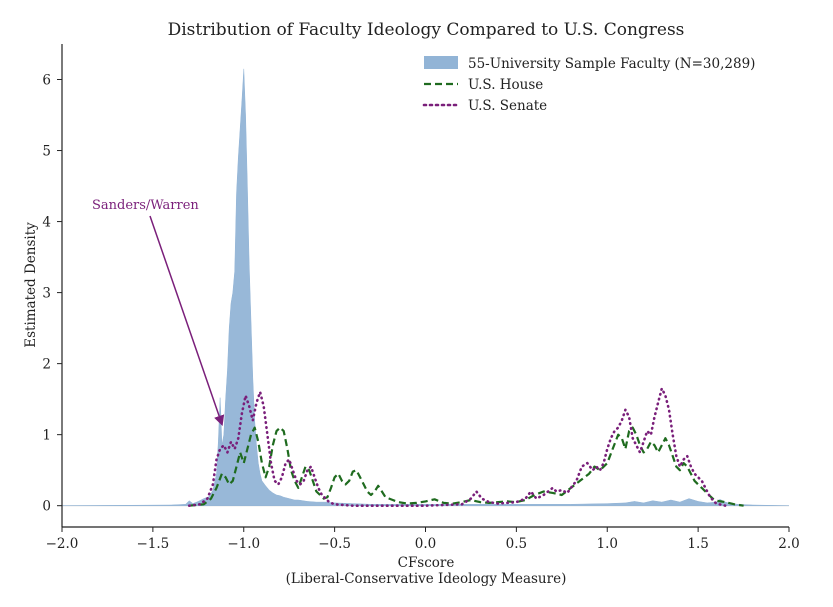 The height and width of the screenshot is (607, 833). I want to click on x-tick-label: 1.0, so click(607, 544).